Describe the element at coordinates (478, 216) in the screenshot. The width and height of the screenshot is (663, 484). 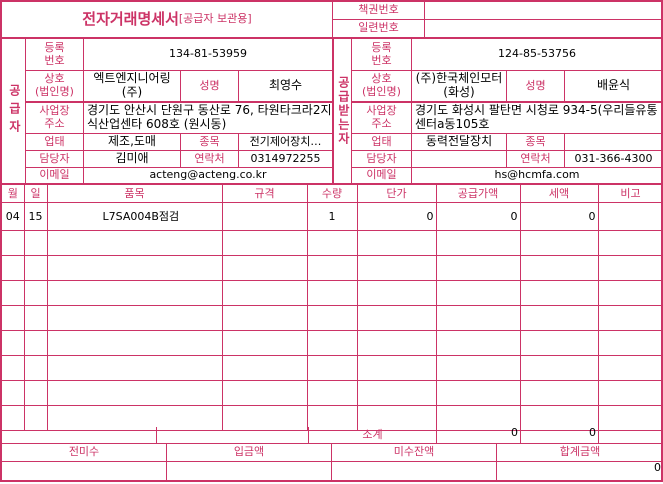
I see `cell-supply-amount: 0` at that location.